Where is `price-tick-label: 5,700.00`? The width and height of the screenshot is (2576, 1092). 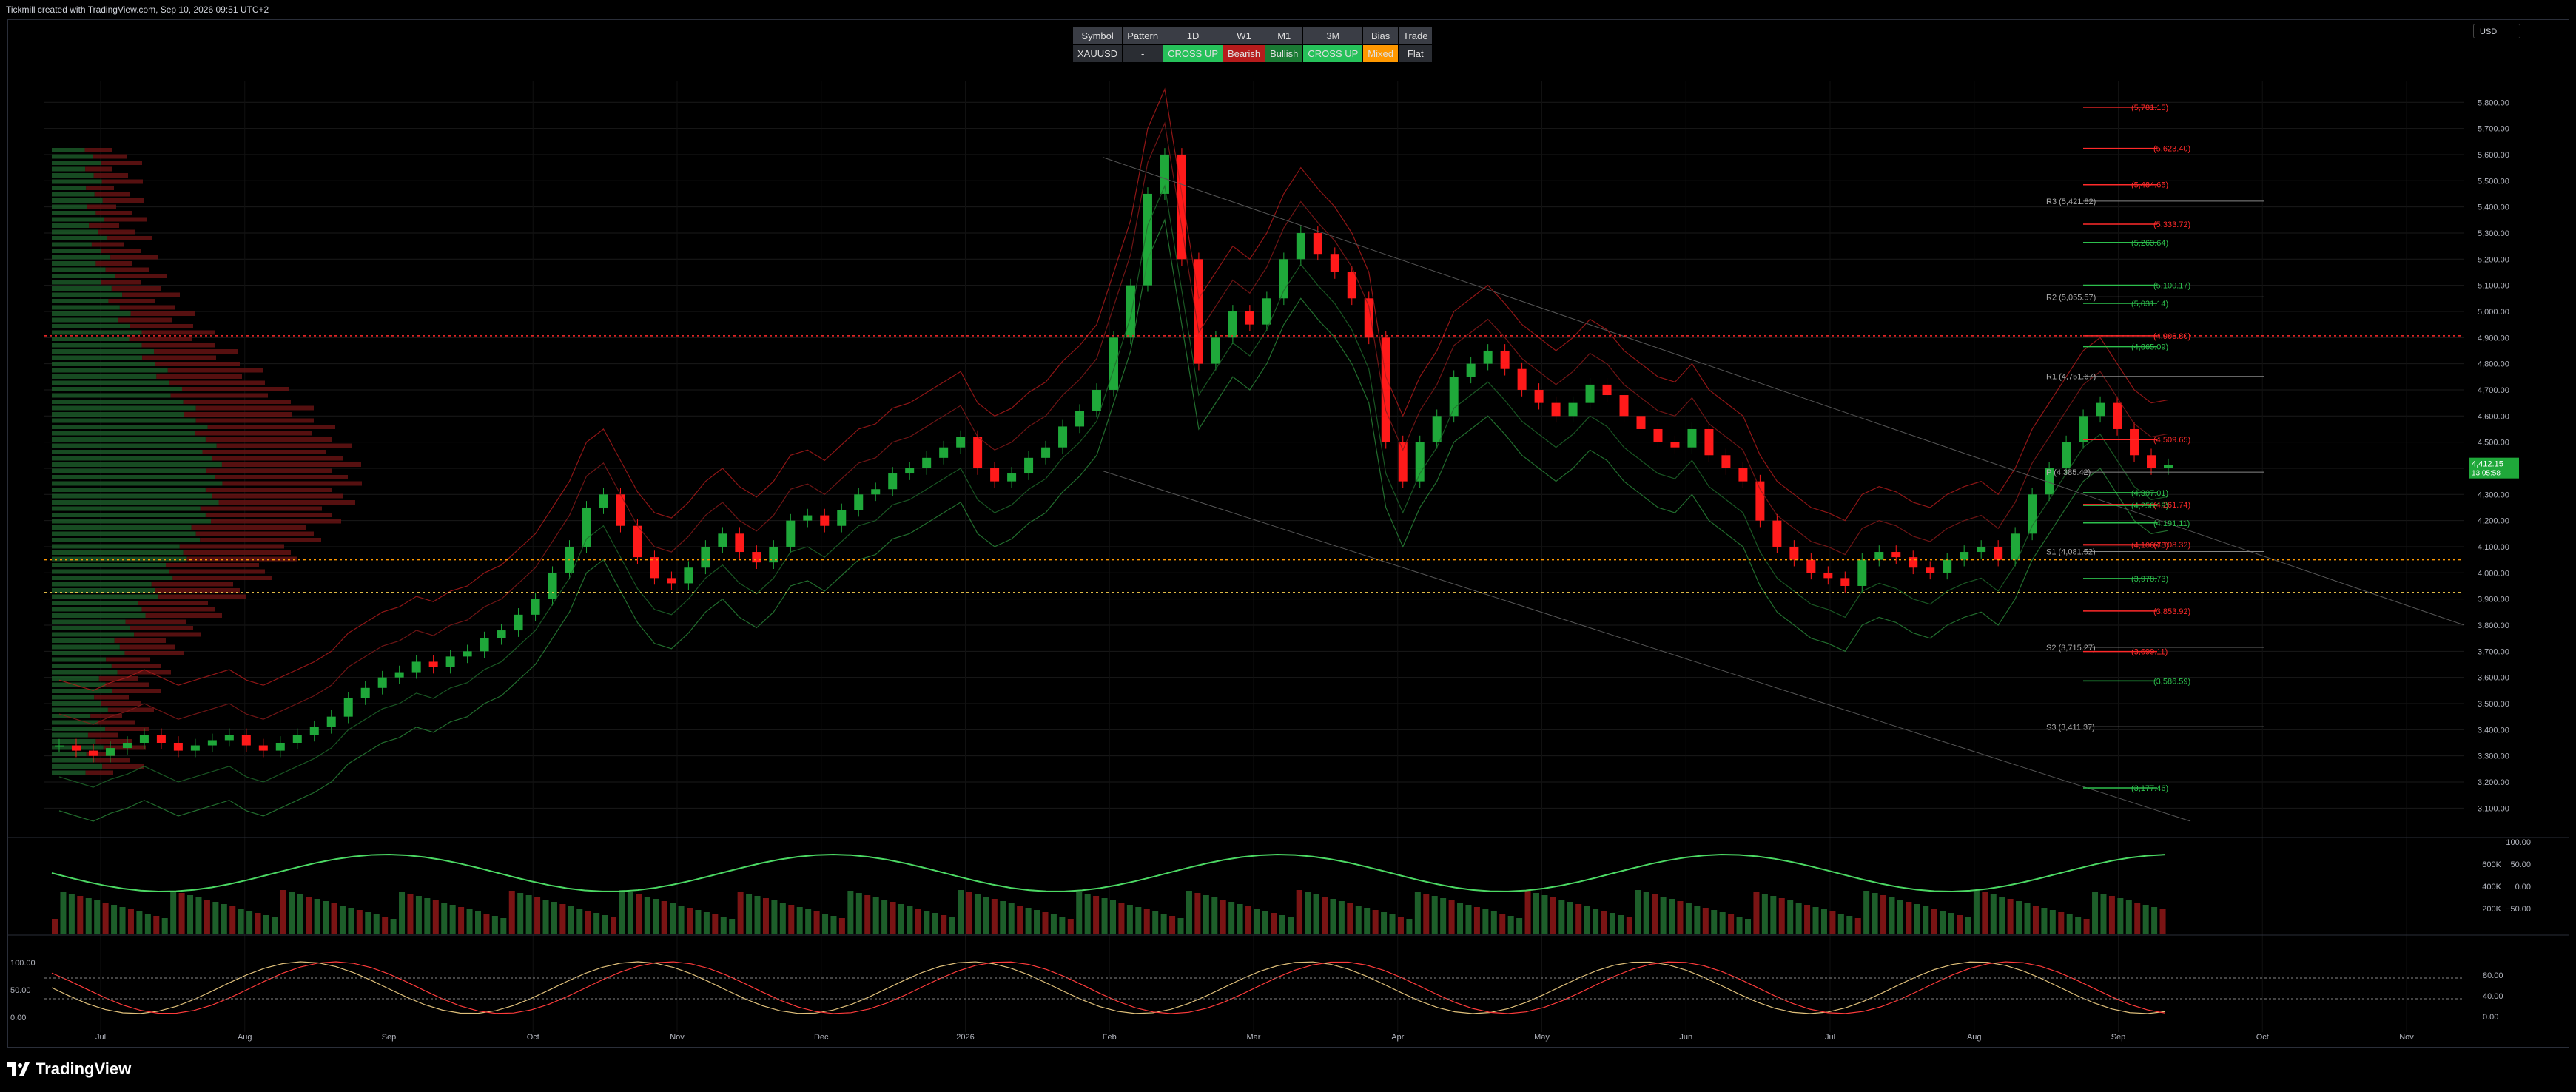
price-tick-label: 5,700.00 is located at coordinates (2493, 129).